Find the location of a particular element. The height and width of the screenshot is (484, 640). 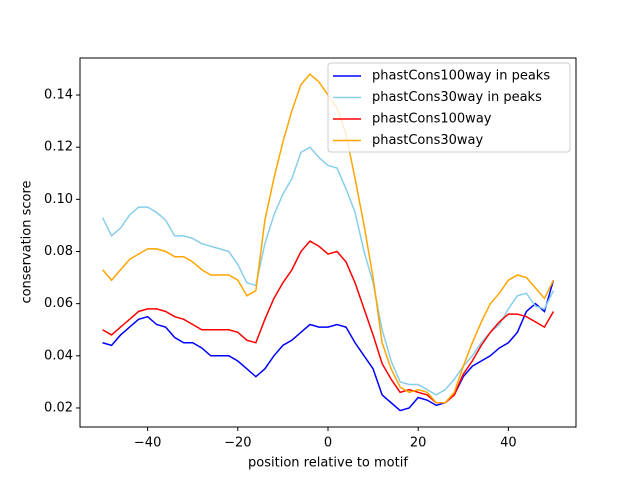

legend-label: phastCons100way in peaks is located at coordinates (461, 76).